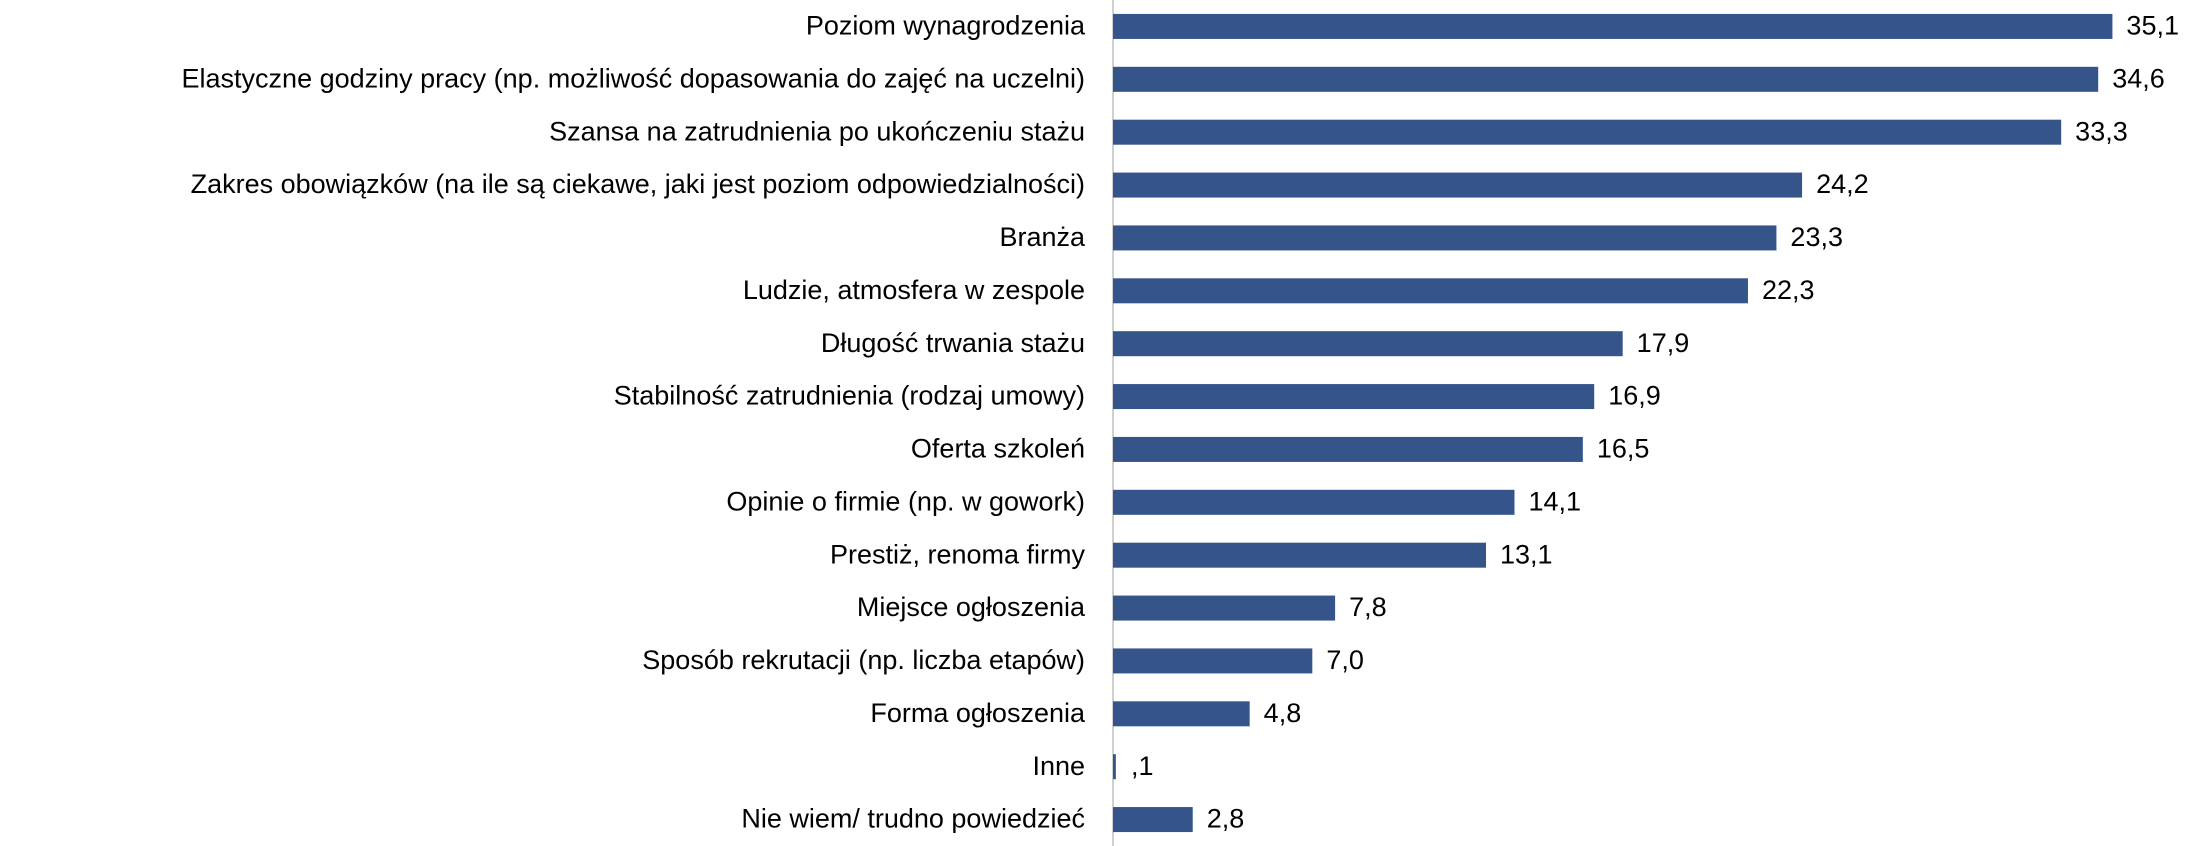  I want to click on value-label: 13,1, so click(1526, 554).